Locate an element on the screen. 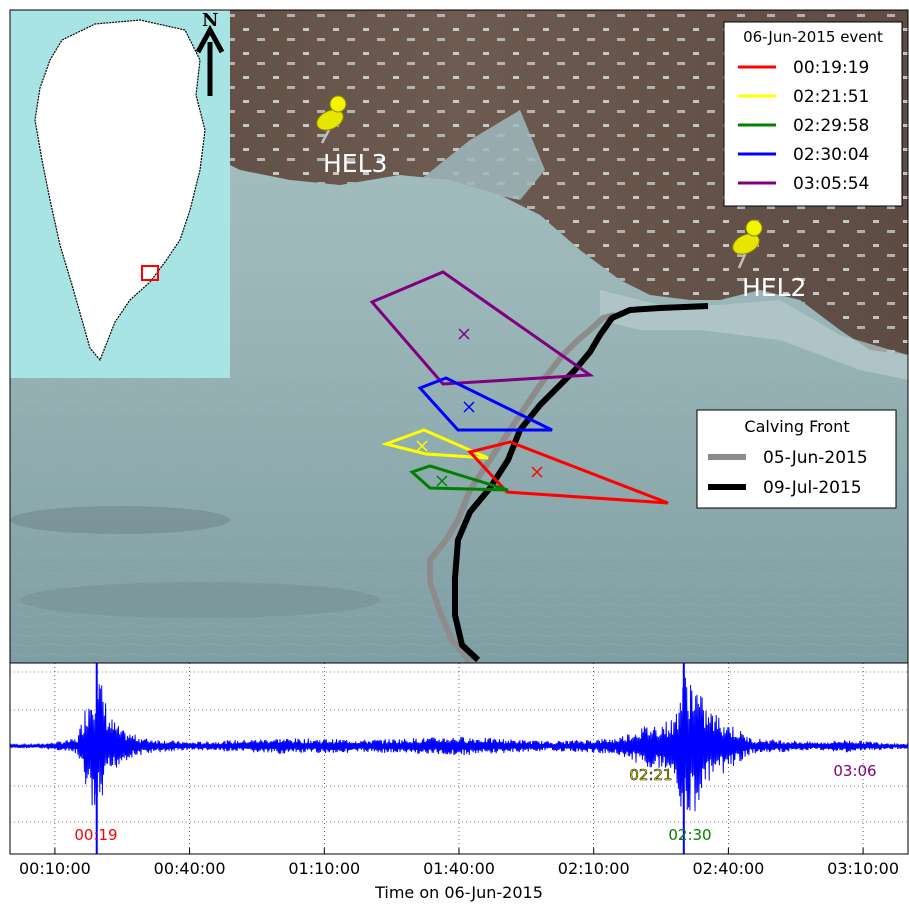  legend-events-title: 06-Jun-2015 event is located at coordinates (813, 37).